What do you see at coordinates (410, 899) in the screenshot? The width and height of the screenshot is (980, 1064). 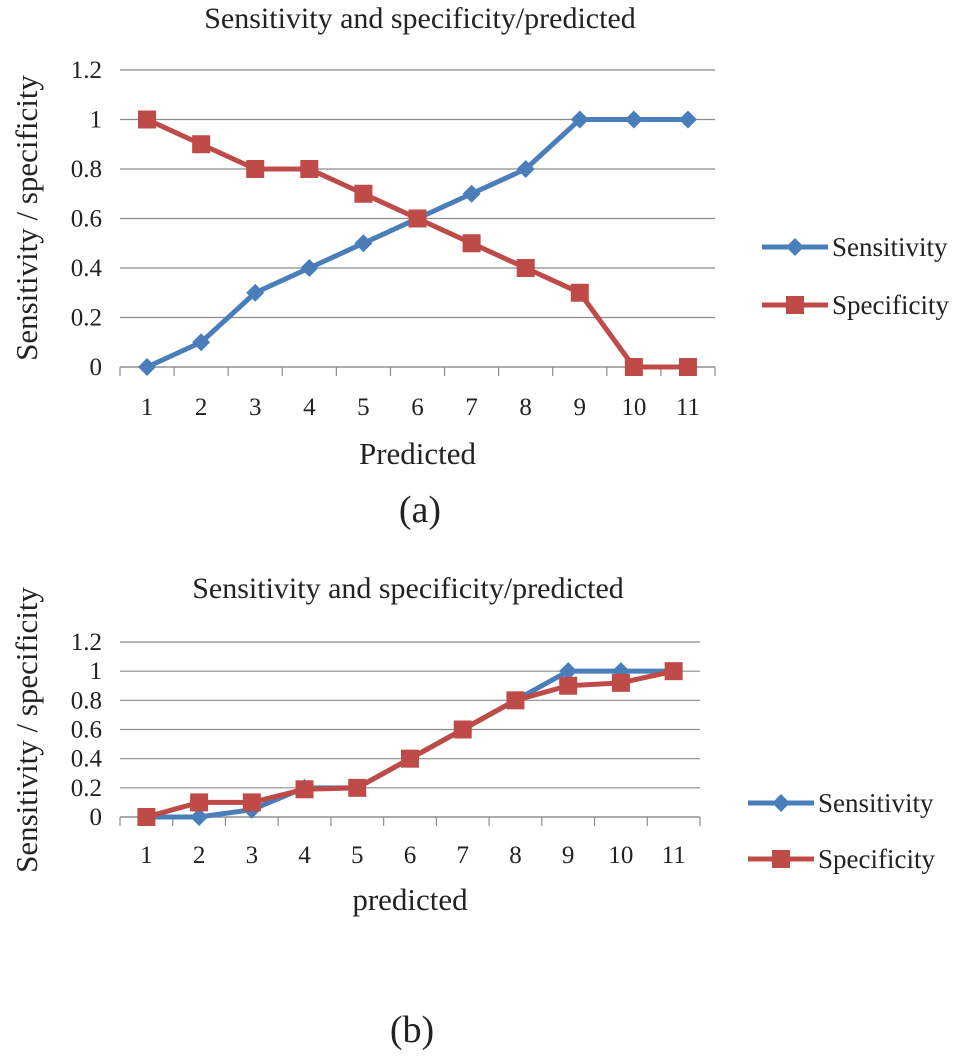 I see `x-axis-label: predicted` at bounding box center [410, 899].